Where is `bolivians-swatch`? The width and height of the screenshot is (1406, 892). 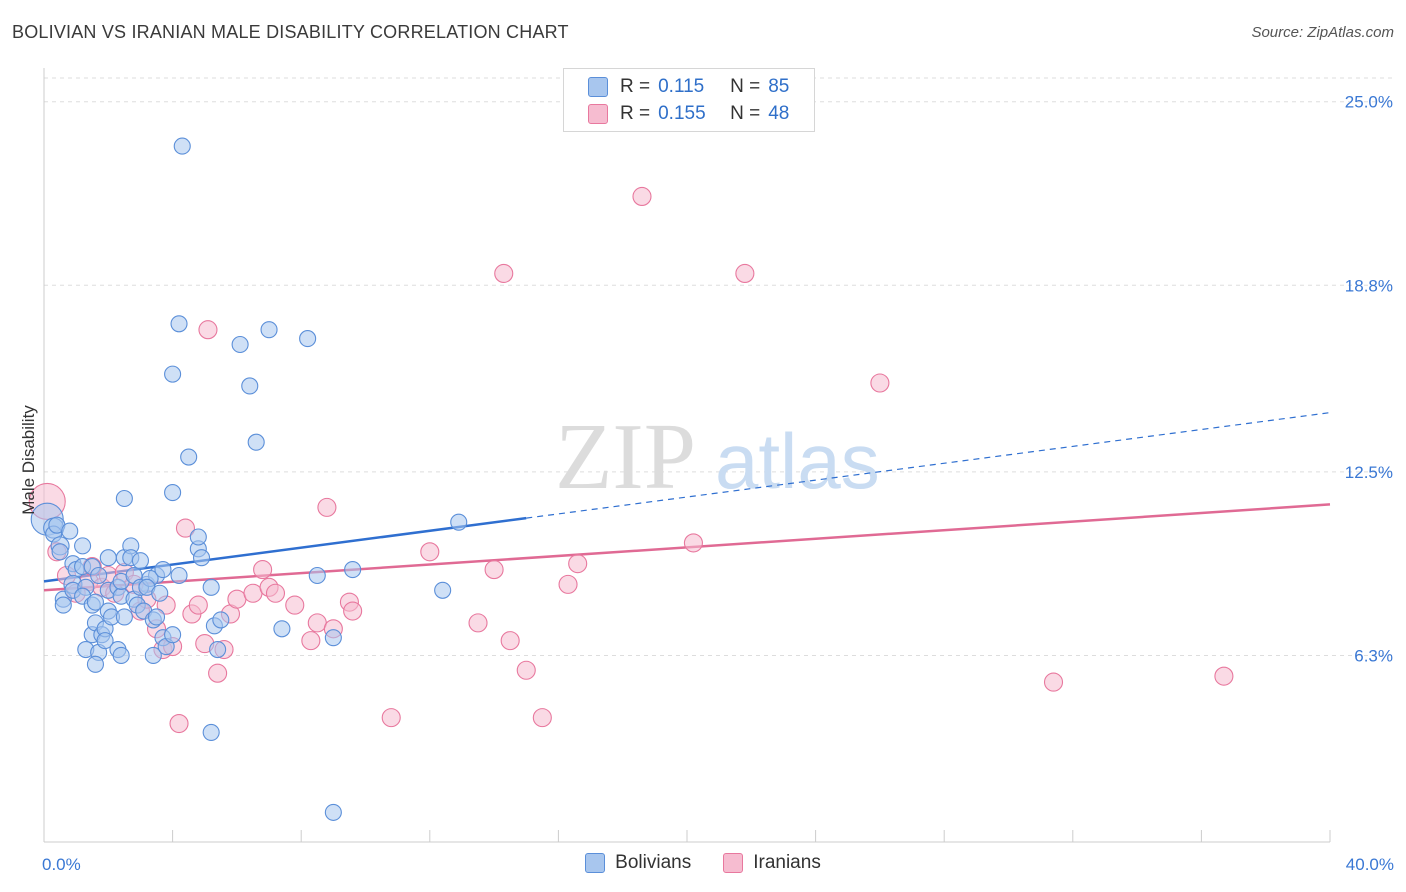 bolivians-swatch is located at coordinates (595, 863).